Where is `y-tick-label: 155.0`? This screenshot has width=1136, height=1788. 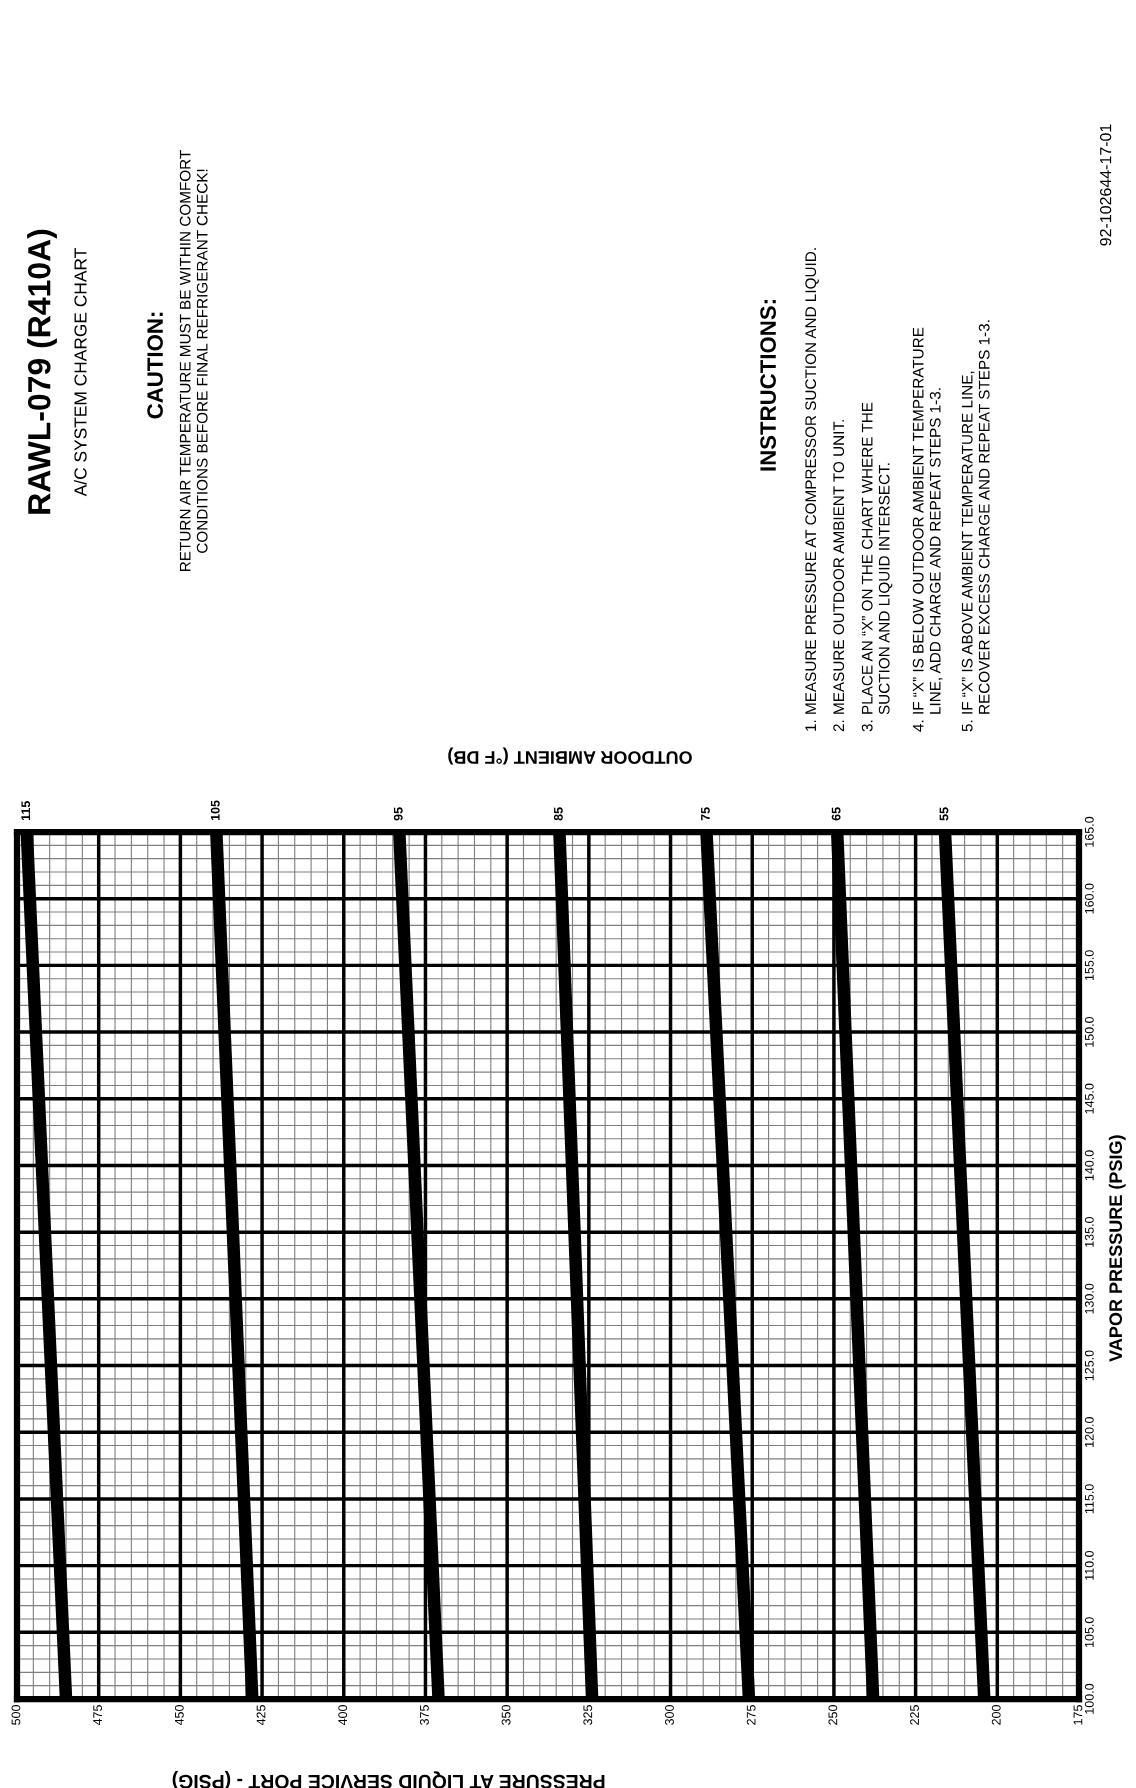
y-tick-label: 155.0 is located at coordinates (1089, 965).